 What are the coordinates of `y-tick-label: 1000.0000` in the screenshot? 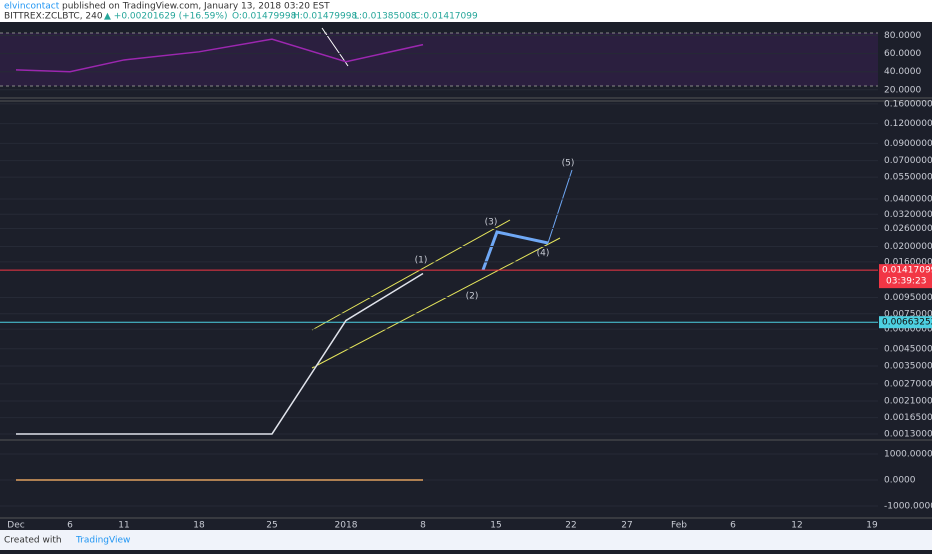 It's located at (908, 455).